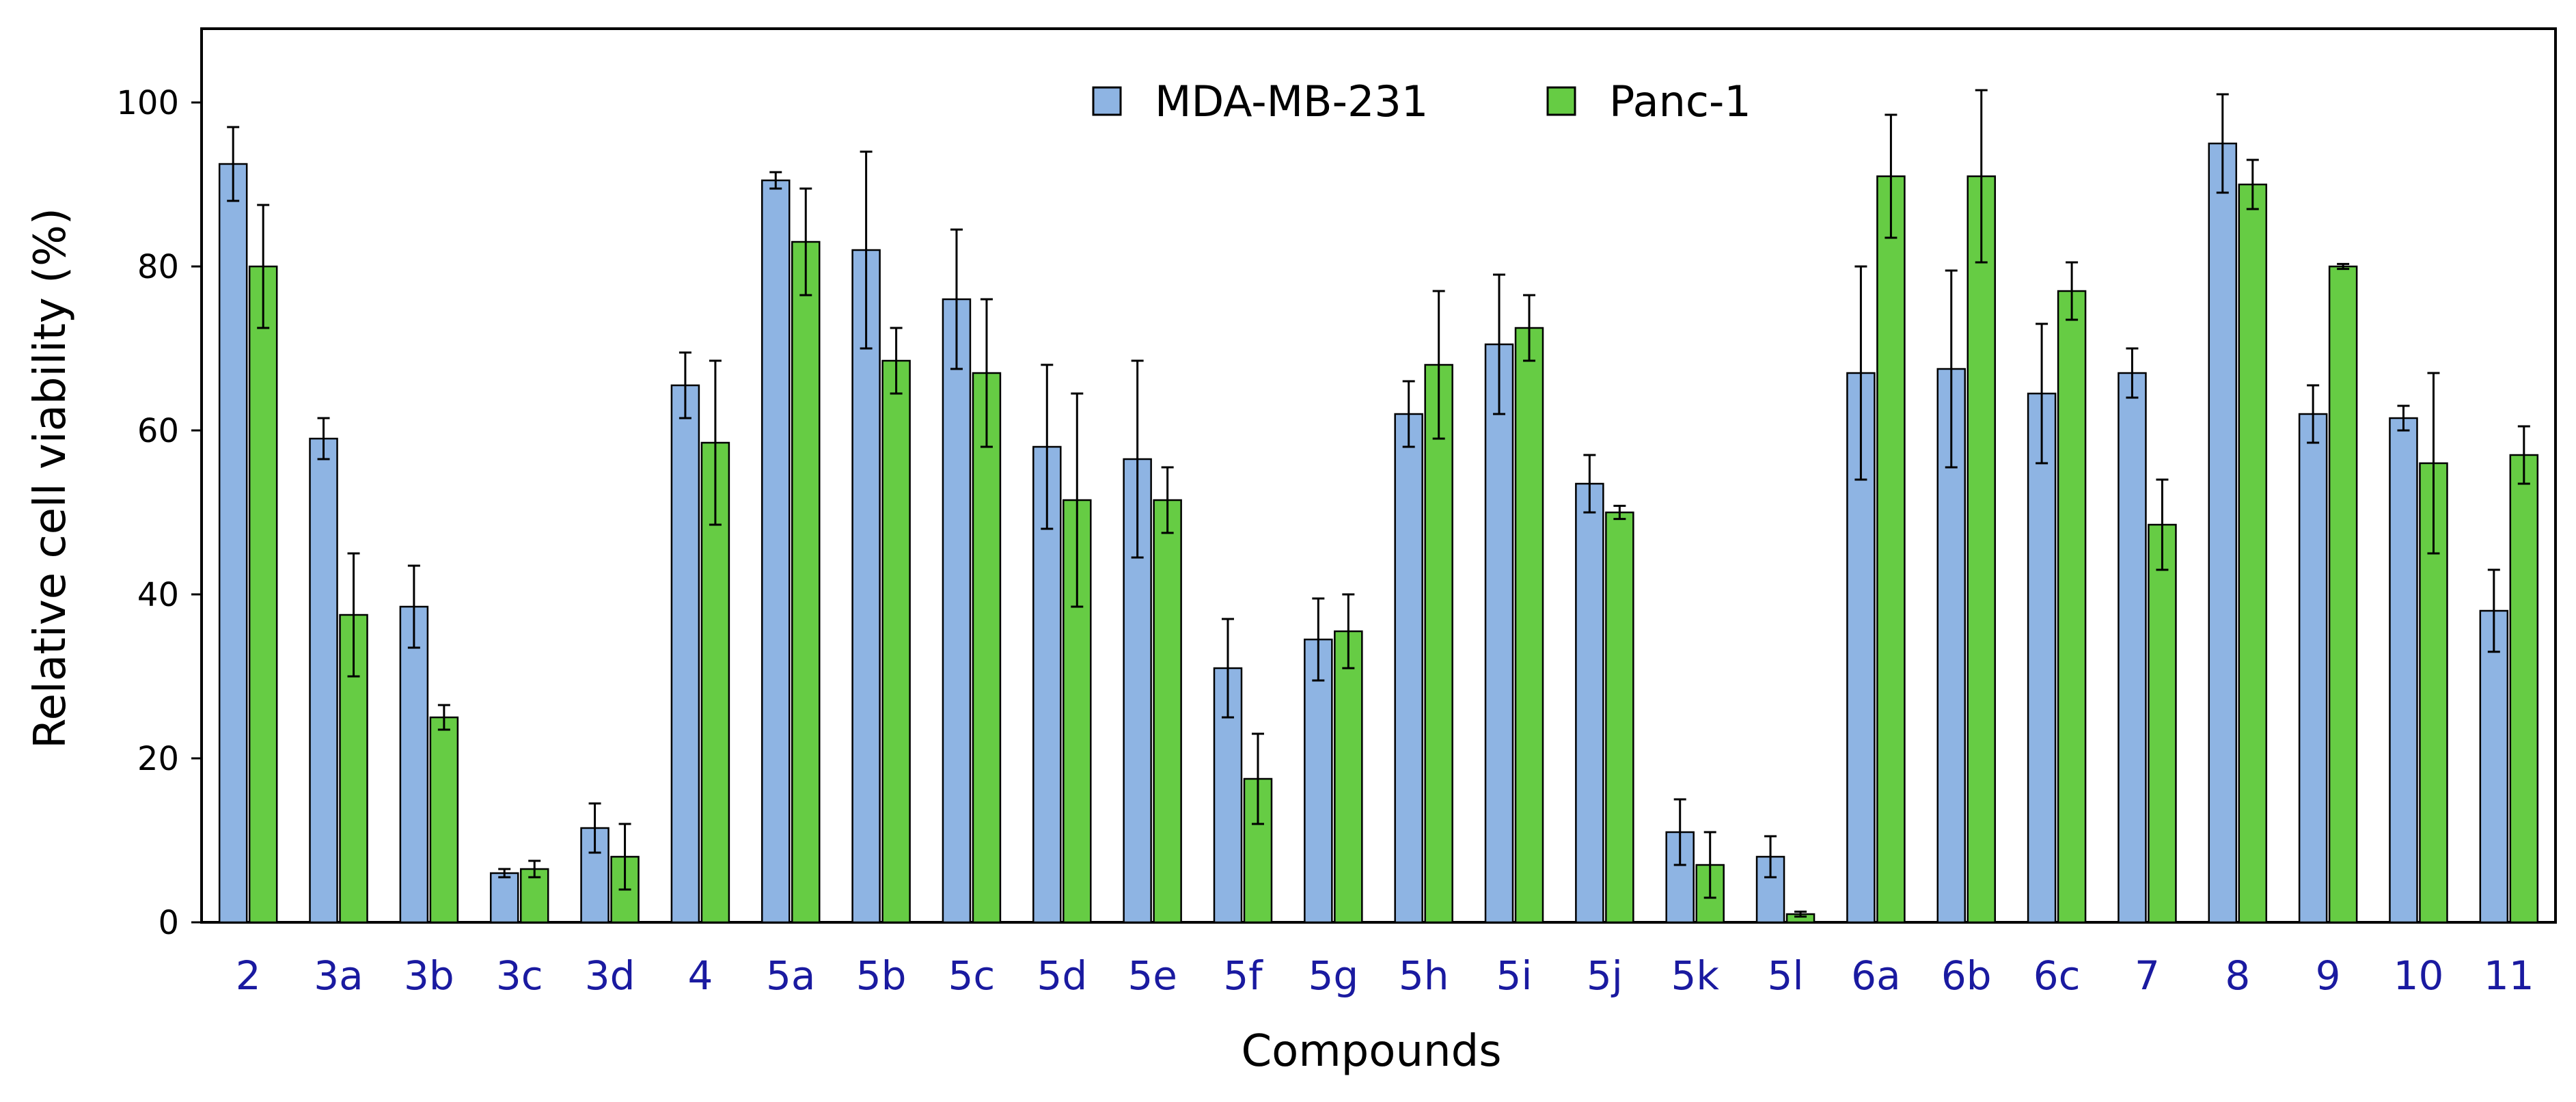  I want to click on bar-panc-1-5b, so click(896, 641).